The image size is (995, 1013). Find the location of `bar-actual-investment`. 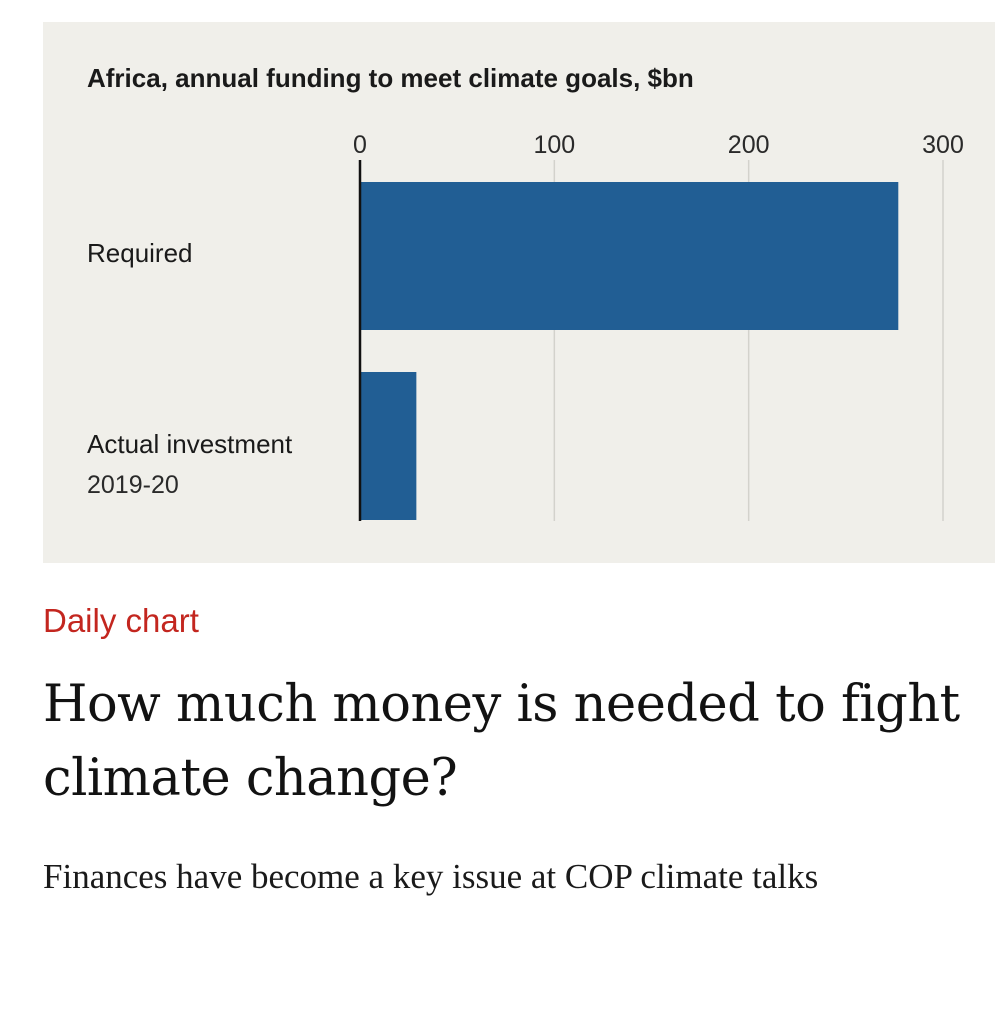

bar-actual-investment is located at coordinates (388, 446).